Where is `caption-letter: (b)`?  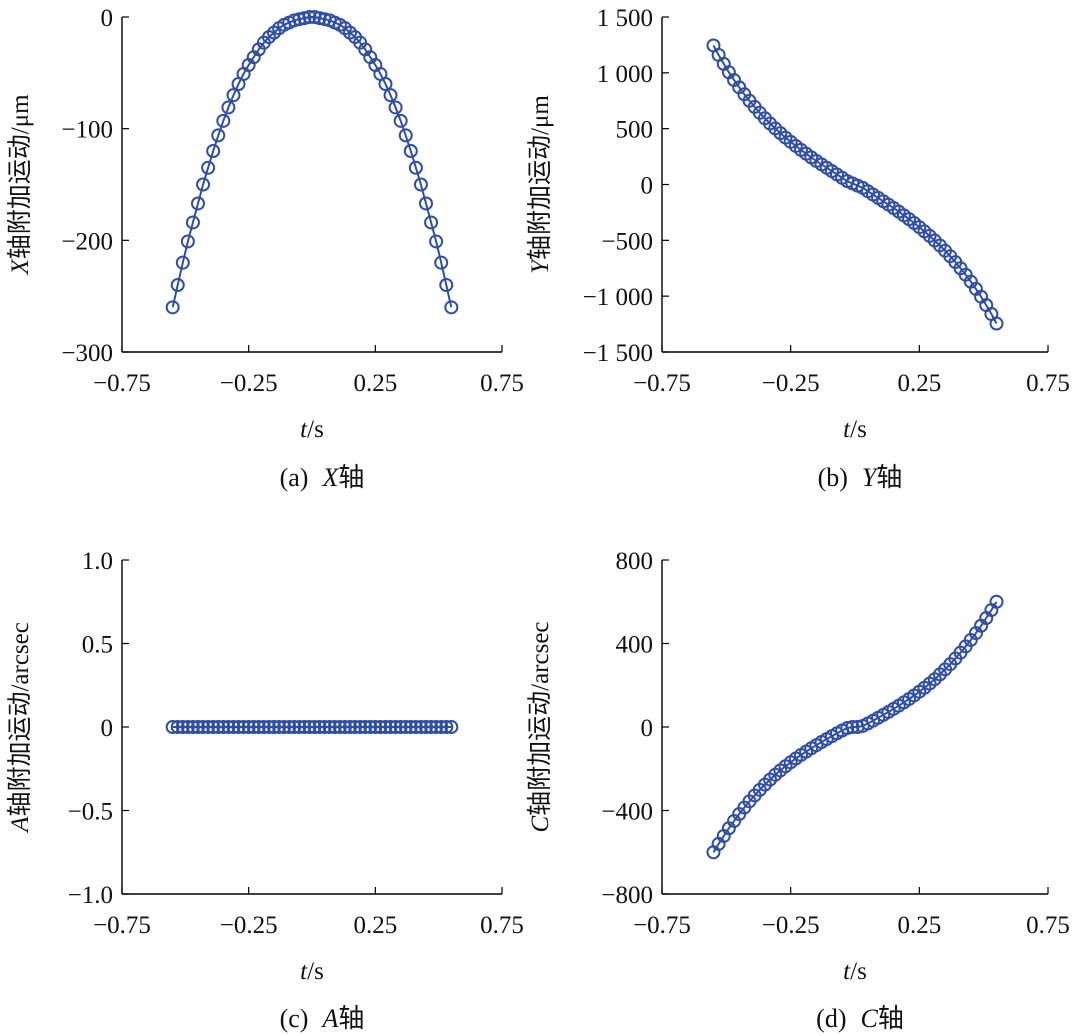
caption-letter: (b) is located at coordinates (833, 477).